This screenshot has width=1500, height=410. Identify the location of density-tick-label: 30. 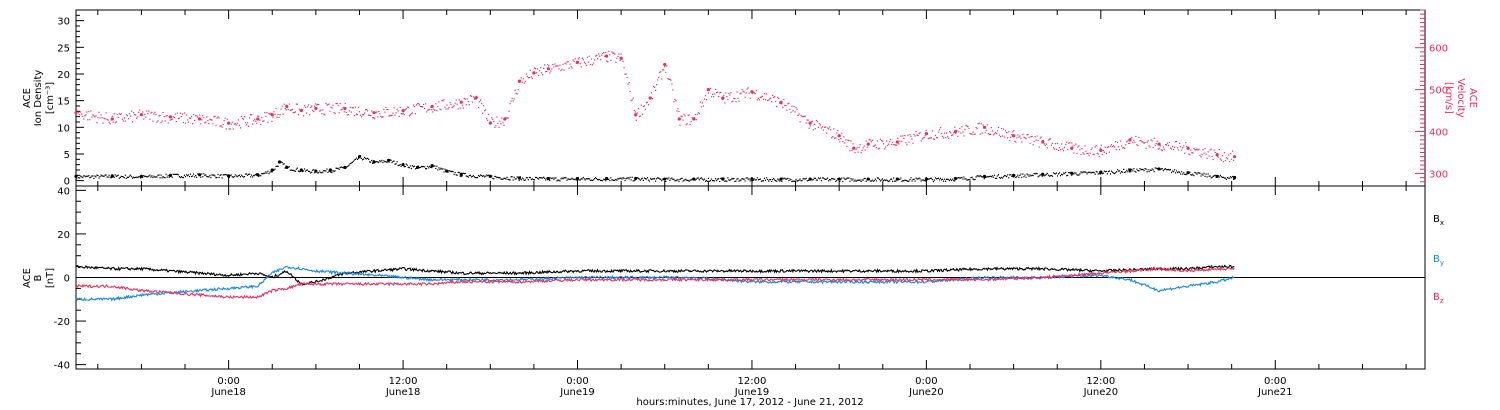
(63, 22).